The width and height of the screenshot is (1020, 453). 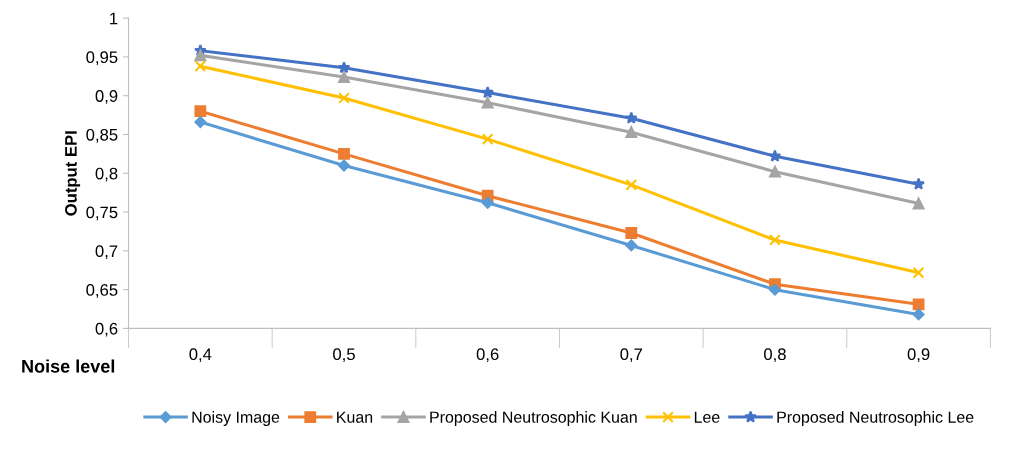 What do you see at coordinates (102, 135) in the screenshot?
I see `y-tick-label: 0,85` at bounding box center [102, 135].